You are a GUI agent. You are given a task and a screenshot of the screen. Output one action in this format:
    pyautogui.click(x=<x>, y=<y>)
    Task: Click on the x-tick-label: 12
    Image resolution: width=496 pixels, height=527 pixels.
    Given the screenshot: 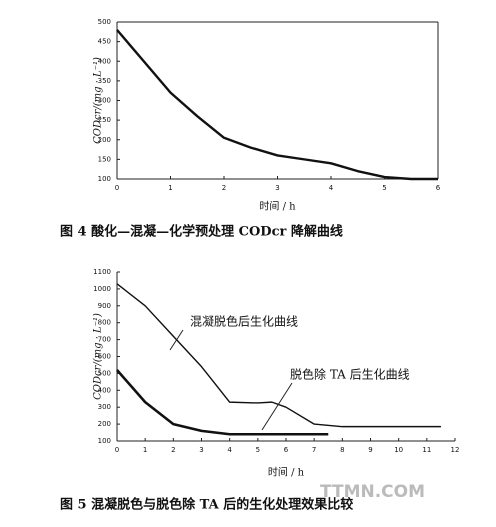 What is the action you would take?
    pyautogui.click(x=455, y=450)
    